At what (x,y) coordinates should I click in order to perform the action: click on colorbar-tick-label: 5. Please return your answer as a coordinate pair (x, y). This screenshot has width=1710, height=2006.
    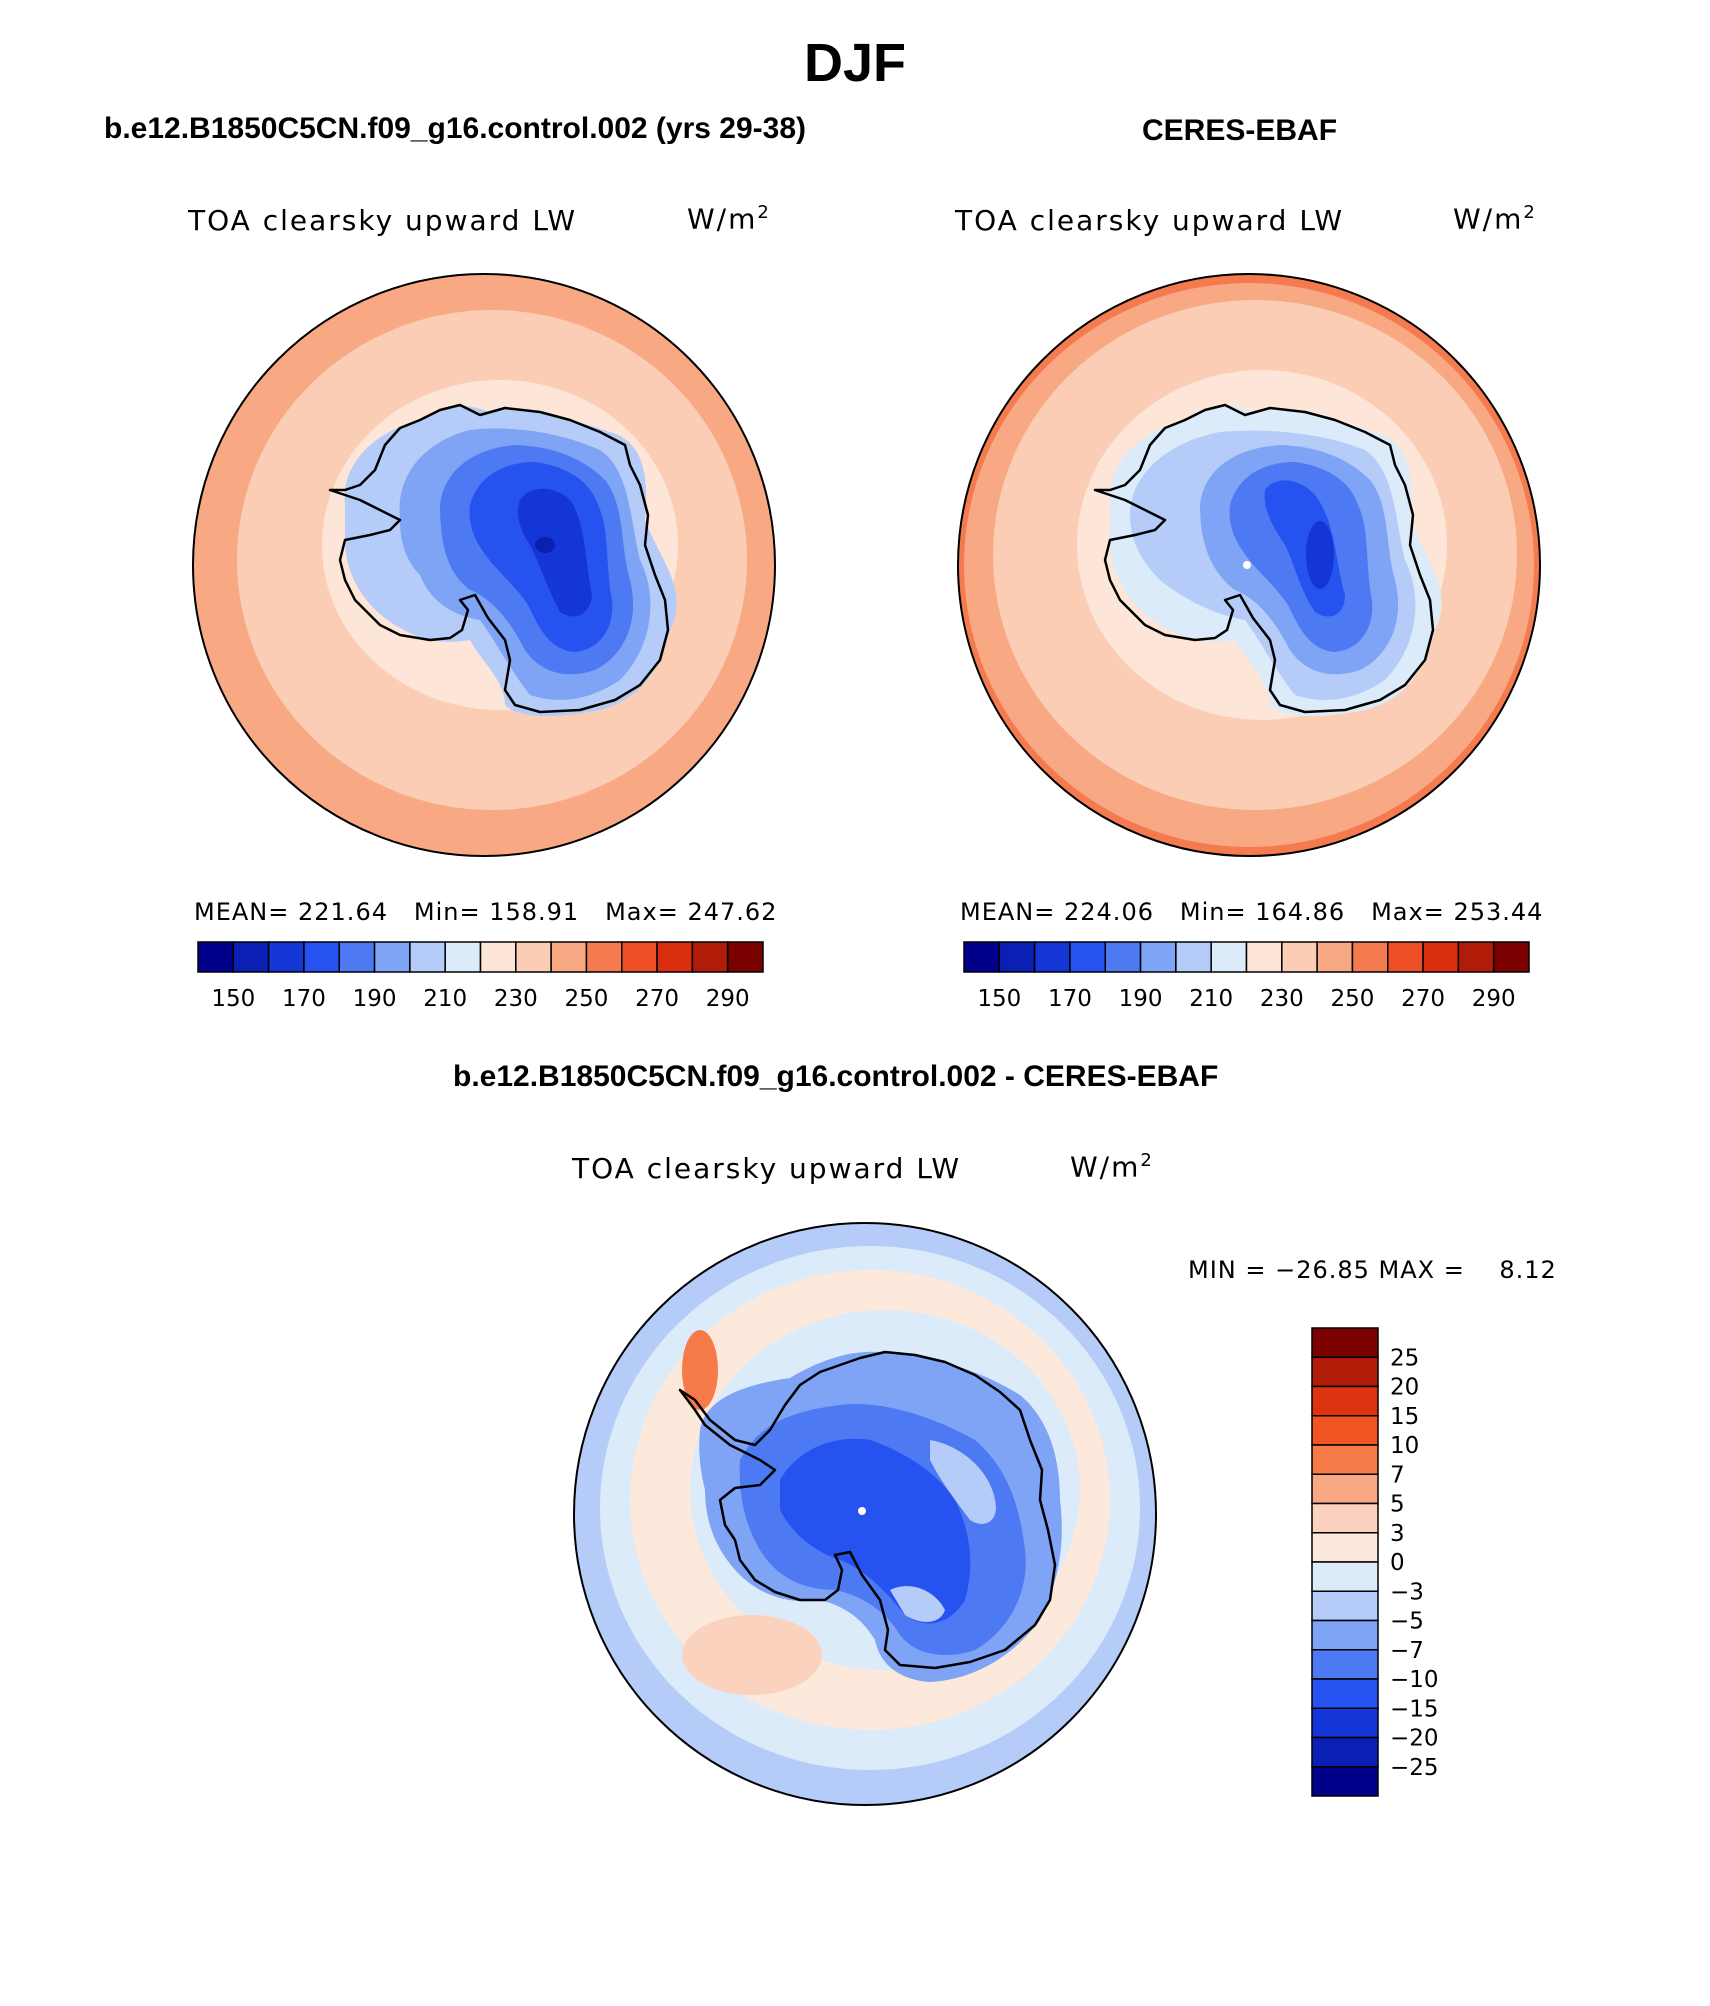
    Looking at the image, I should click on (1397, 1505).